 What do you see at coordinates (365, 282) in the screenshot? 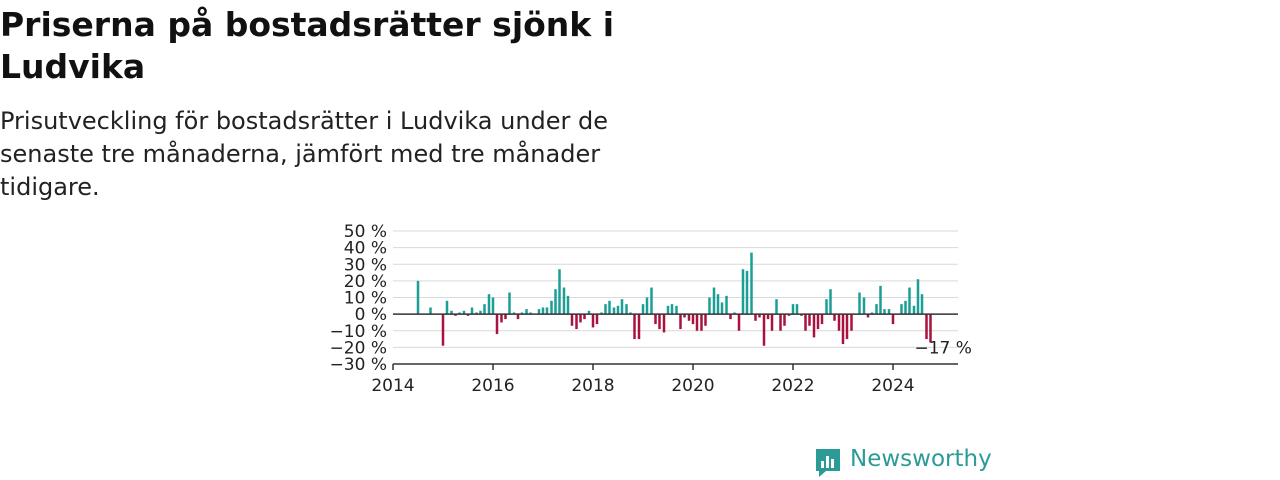
I see `y-tick-label: 20 %` at bounding box center [365, 282].